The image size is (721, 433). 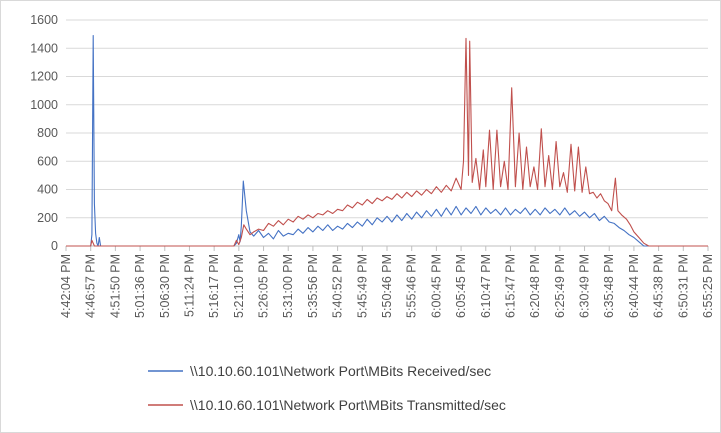 What do you see at coordinates (708, 286) in the screenshot?
I see `x-tick-label: 6:55:25 PM` at bounding box center [708, 286].